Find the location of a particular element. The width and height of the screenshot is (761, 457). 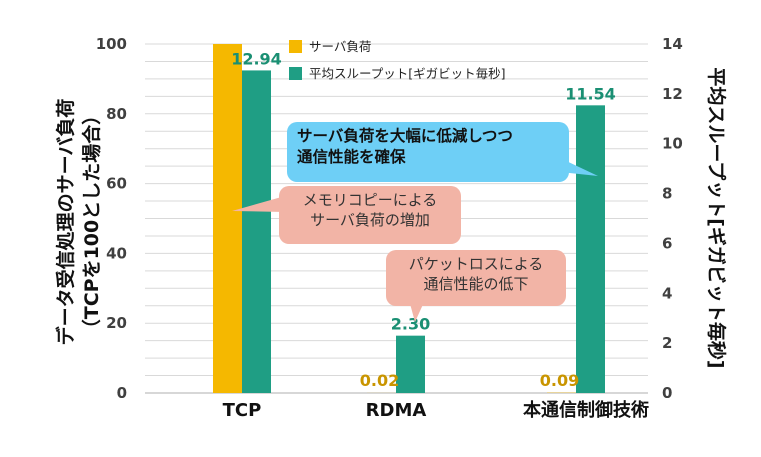

callout-packet-loss: パケットロスによる 通信性能の低下 is located at coordinates (476, 278).